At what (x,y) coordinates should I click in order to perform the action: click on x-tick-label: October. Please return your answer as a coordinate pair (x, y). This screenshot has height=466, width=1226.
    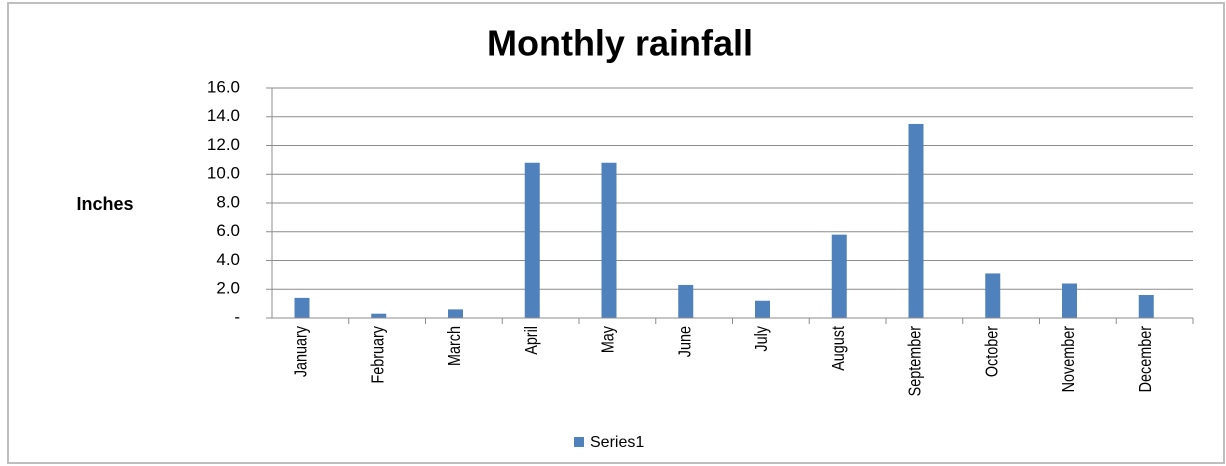
    Looking at the image, I should click on (992, 351).